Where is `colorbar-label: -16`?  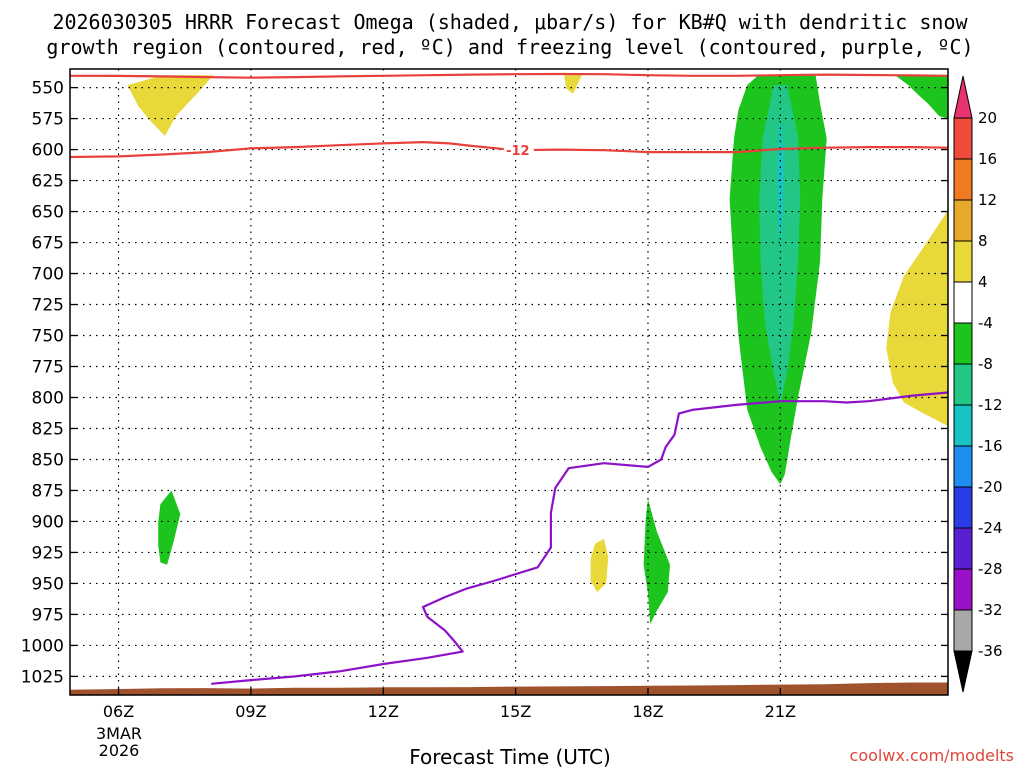
colorbar-label: -16 is located at coordinates (990, 446).